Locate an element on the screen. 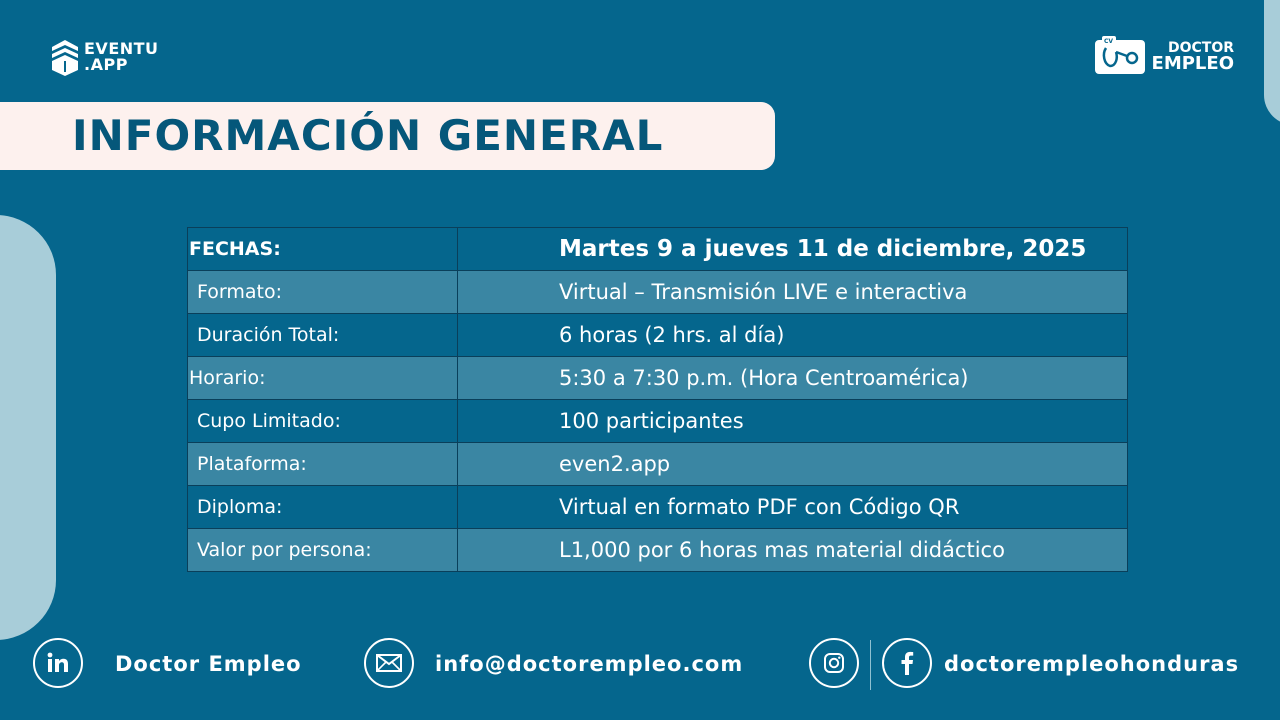 This screenshot has width=1280, height=720. table-row: Plataforma: even2.app is located at coordinates (657, 464).